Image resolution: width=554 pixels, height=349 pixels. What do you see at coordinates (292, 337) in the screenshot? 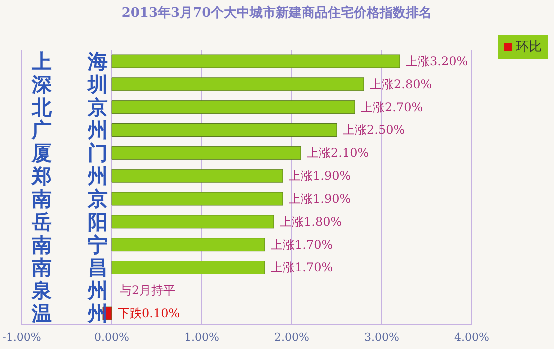
I see `x-tick-label: 2.00%` at bounding box center [292, 337].